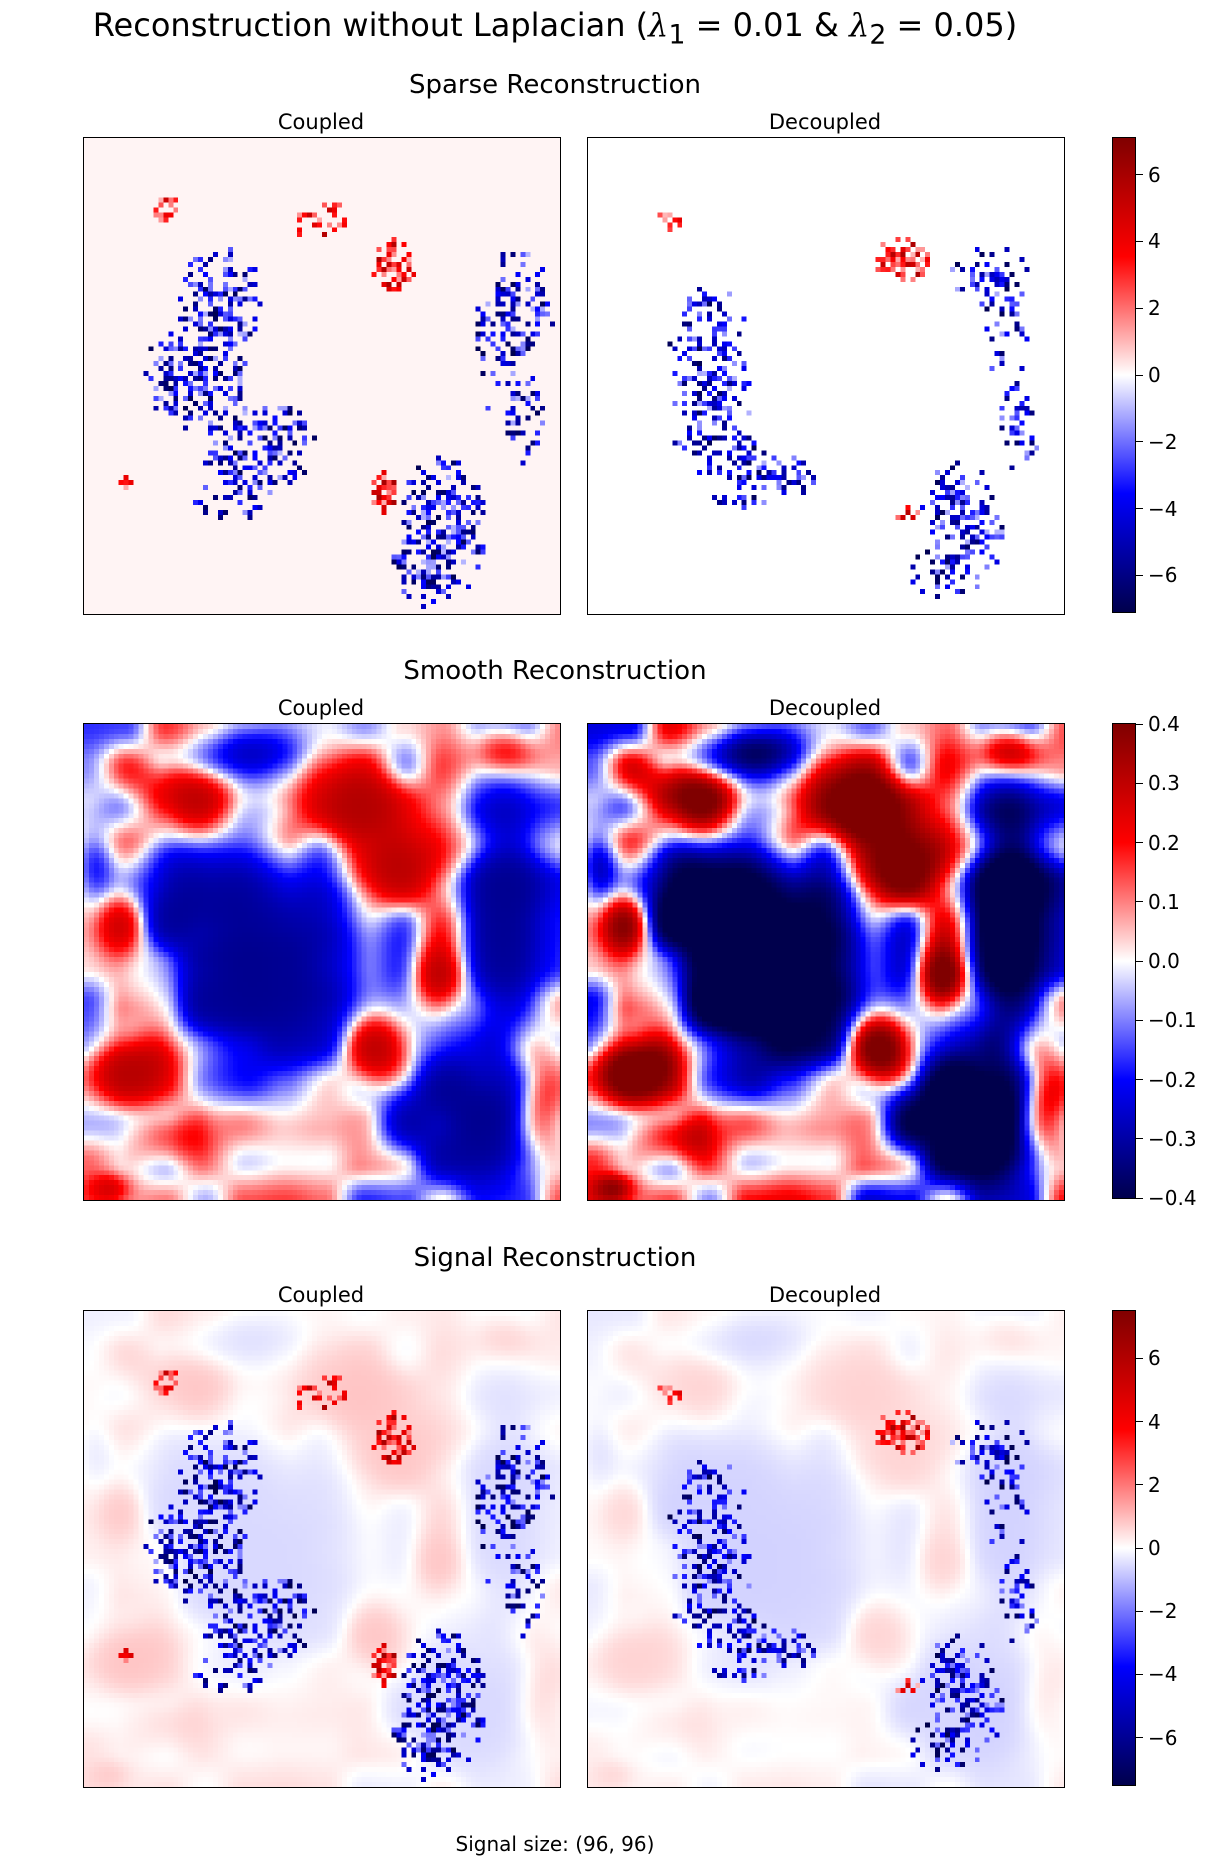 The height and width of the screenshot is (1874, 1216). I want to click on row-title-sparse: Sparse Reconstruction, so click(555, 85).